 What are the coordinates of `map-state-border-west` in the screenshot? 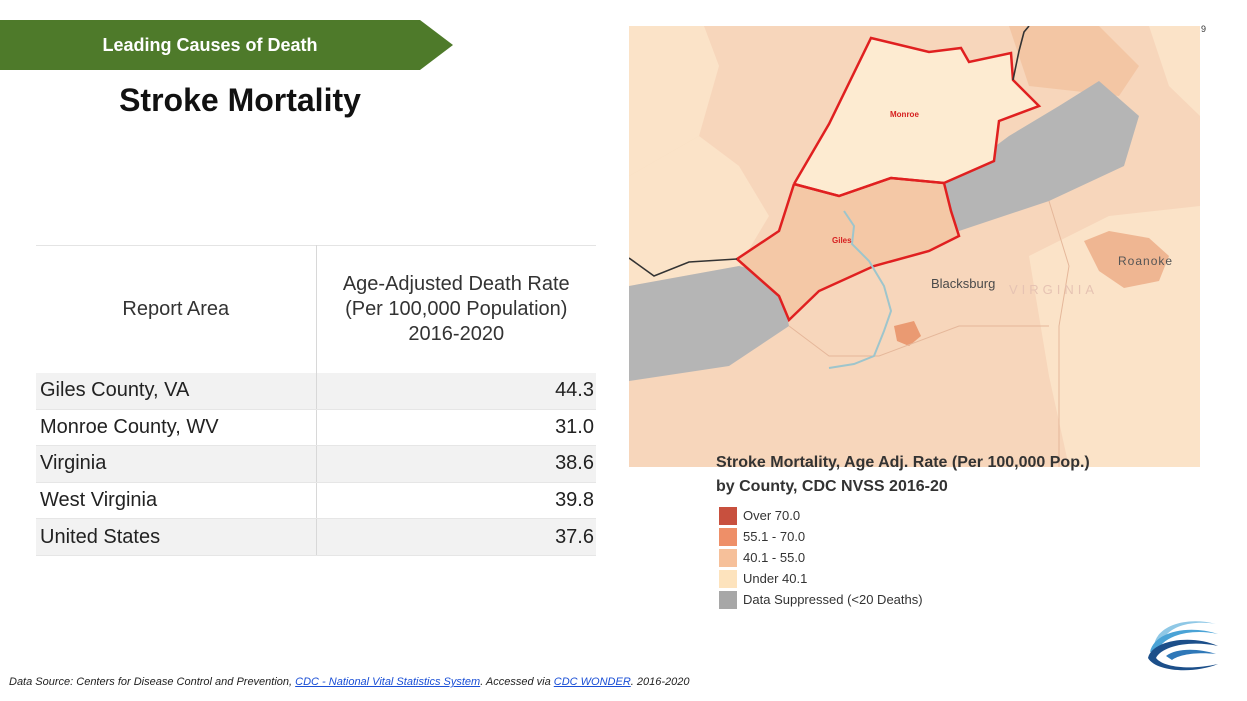 It's located at (683, 267).